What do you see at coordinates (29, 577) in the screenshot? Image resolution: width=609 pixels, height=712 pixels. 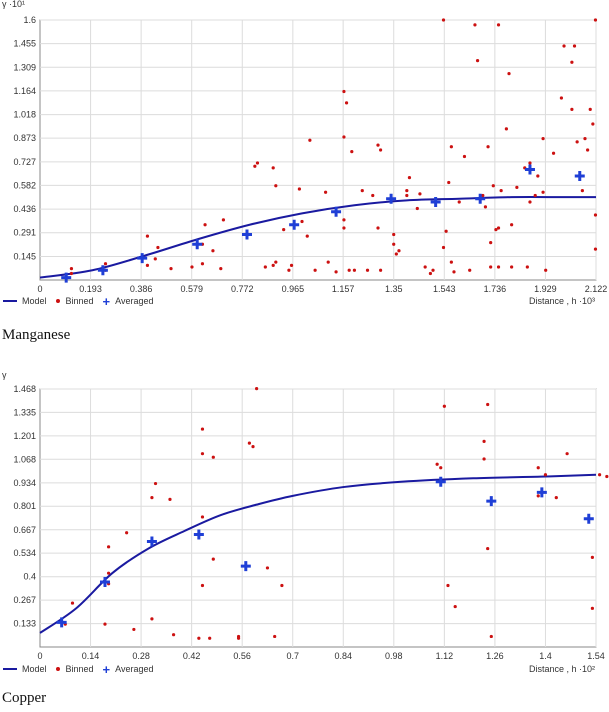 I see `y-tick-label: 0.4` at bounding box center [29, 577].